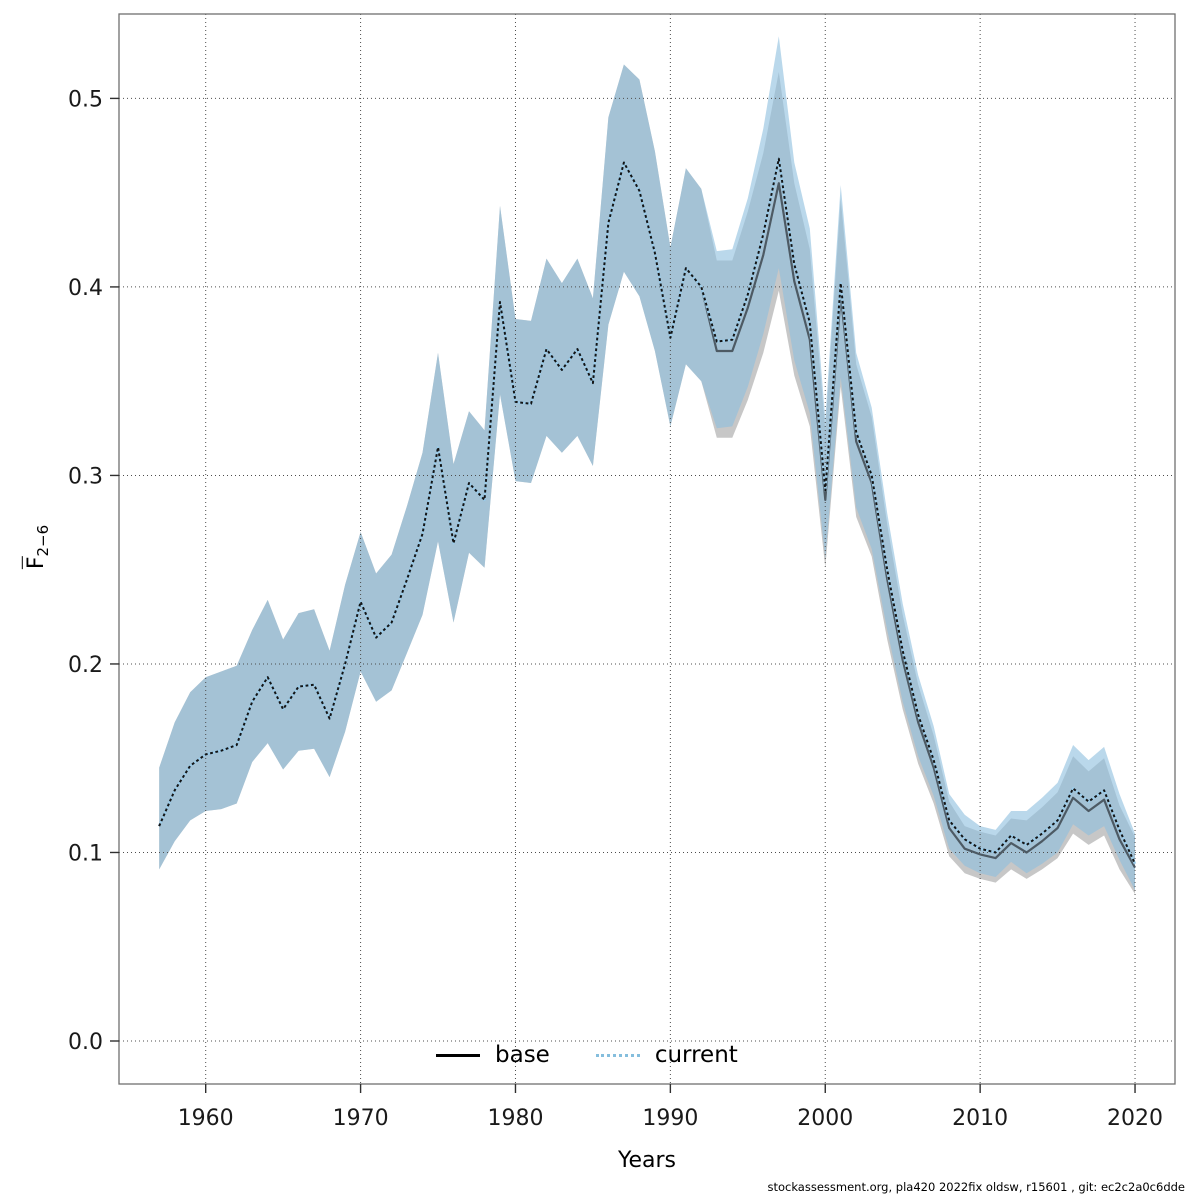 Image resolution: width=1200 pixels, height=1200 pixels. I want to click on legend: base current, so click(587, 1055).